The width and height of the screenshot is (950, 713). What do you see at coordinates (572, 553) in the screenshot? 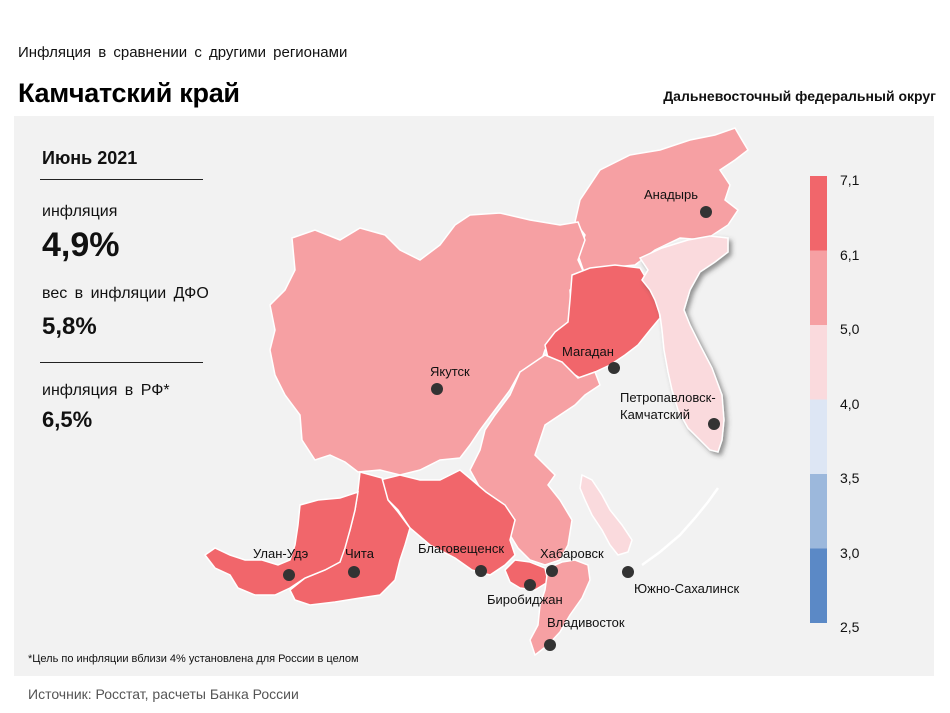
I see `city-label-khabarovsk: Хабаровск` at bounding box center [572, 553].